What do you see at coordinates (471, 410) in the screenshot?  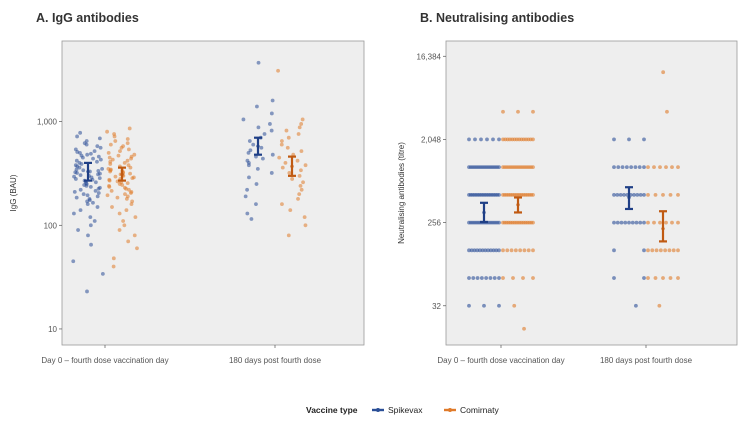 I see `legend-item-comirnaty: Comirnaty` at bounding box center [471, 410].